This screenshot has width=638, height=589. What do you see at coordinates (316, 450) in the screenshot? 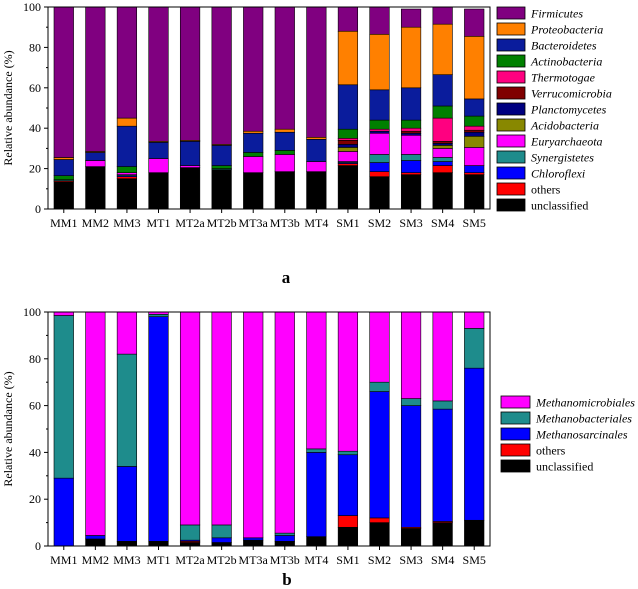
I see `bar-segment-mt4-methanobacteriales` at bounding box center [316, 450].